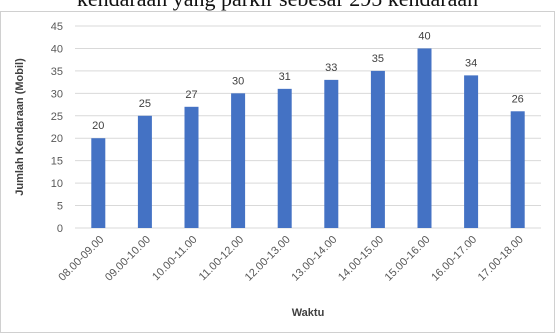 This screenshot has height=334, width=555. Describe the element at coordinates (60, 229) in the screenshot. I see `y-tick-label: 0` at that location.